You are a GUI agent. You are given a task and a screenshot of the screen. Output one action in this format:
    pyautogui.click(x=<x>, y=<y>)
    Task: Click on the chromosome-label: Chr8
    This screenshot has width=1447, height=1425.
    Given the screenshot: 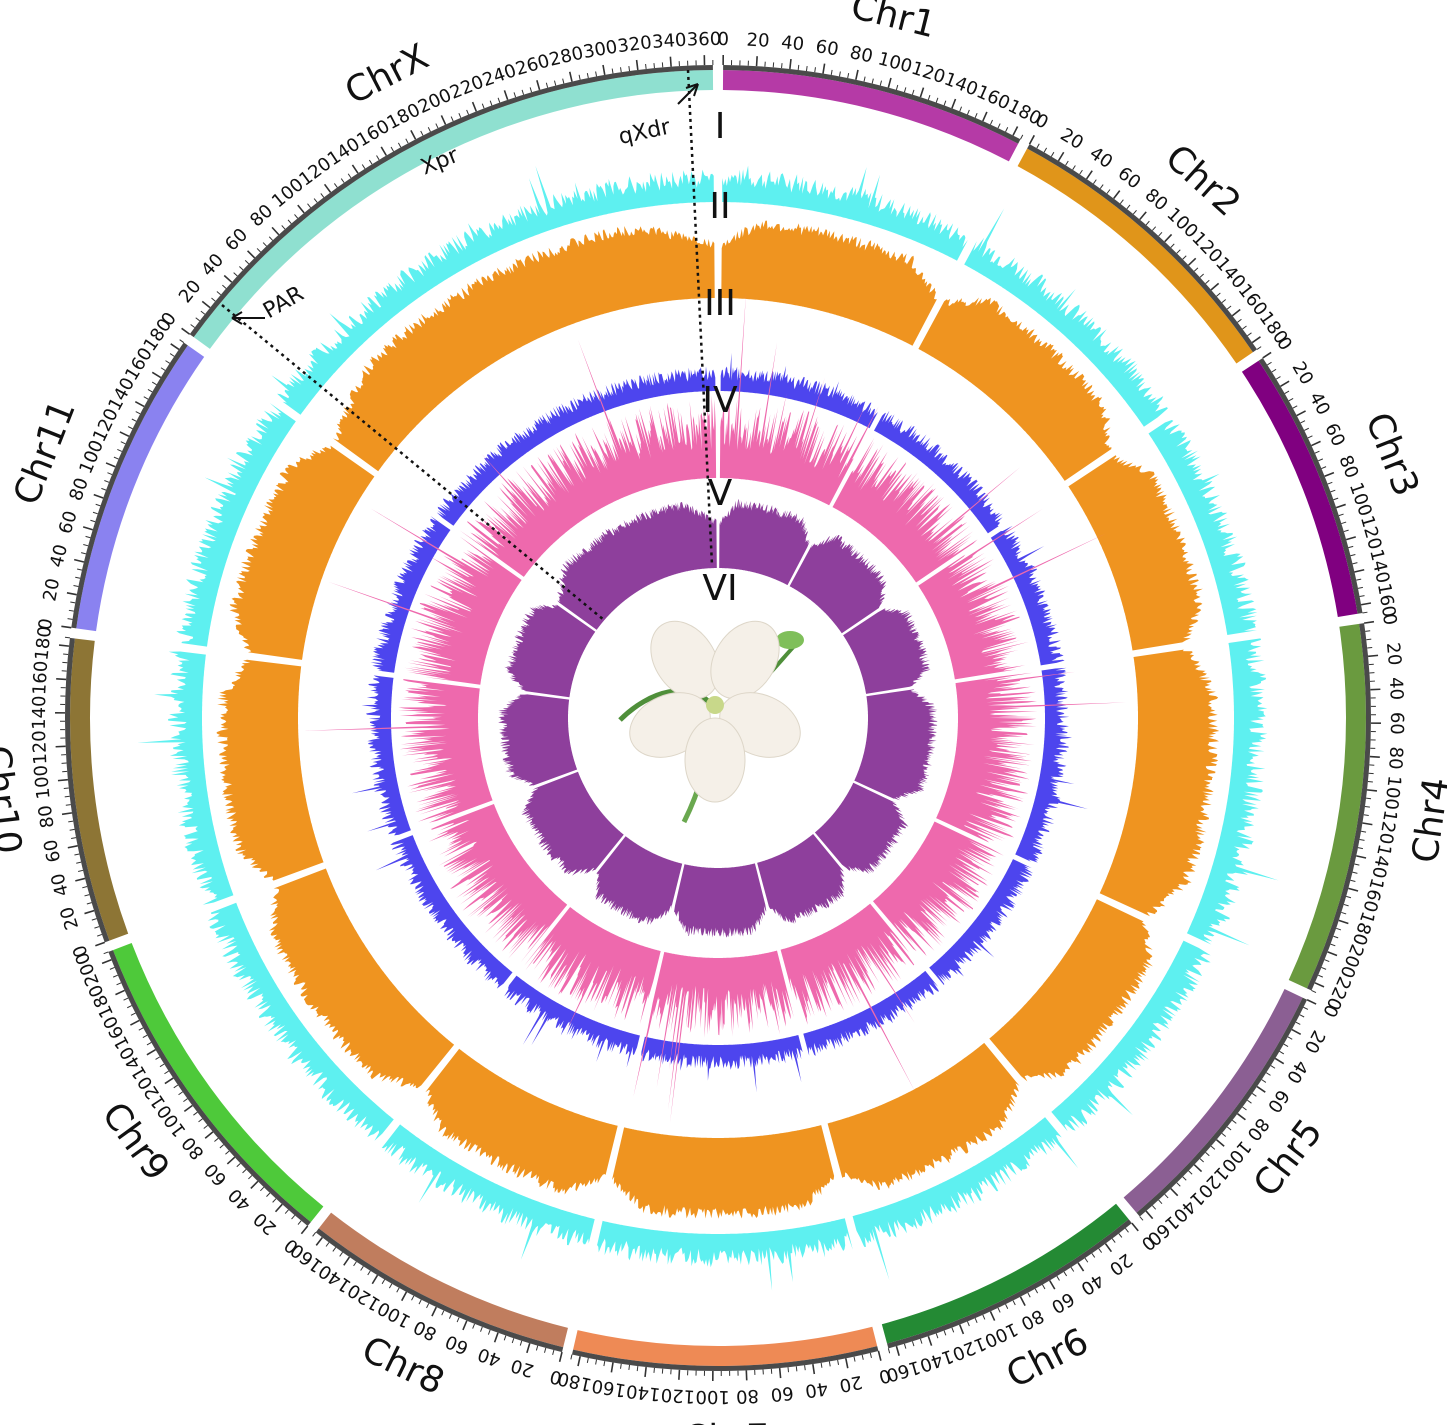 What is the action you would take?
    pyautogui.click(x=403, y=1366)
    